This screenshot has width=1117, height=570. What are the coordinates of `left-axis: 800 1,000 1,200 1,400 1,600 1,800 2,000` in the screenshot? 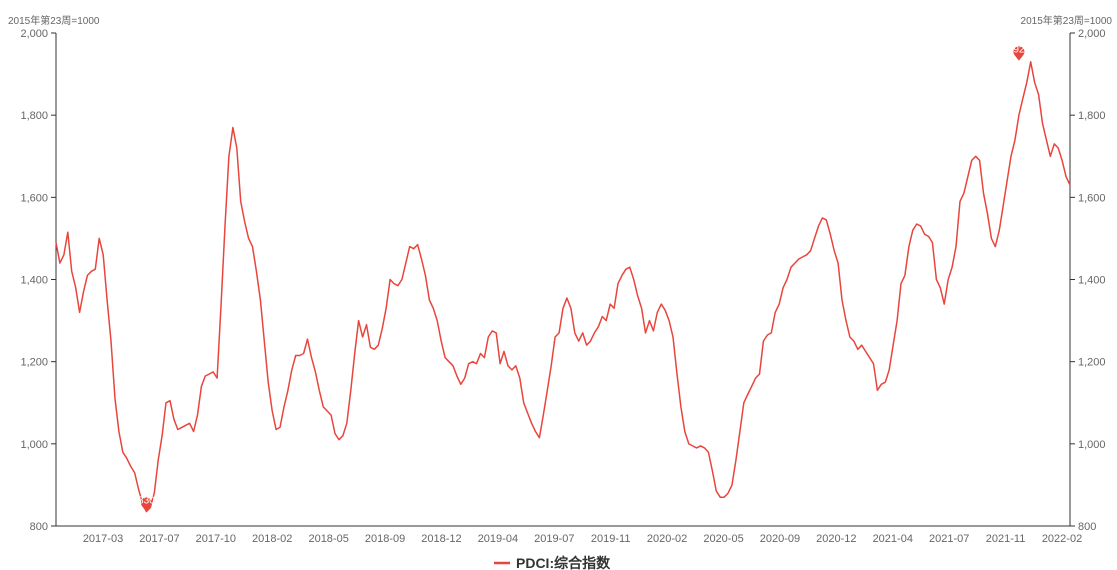 It's located at (38, 280).